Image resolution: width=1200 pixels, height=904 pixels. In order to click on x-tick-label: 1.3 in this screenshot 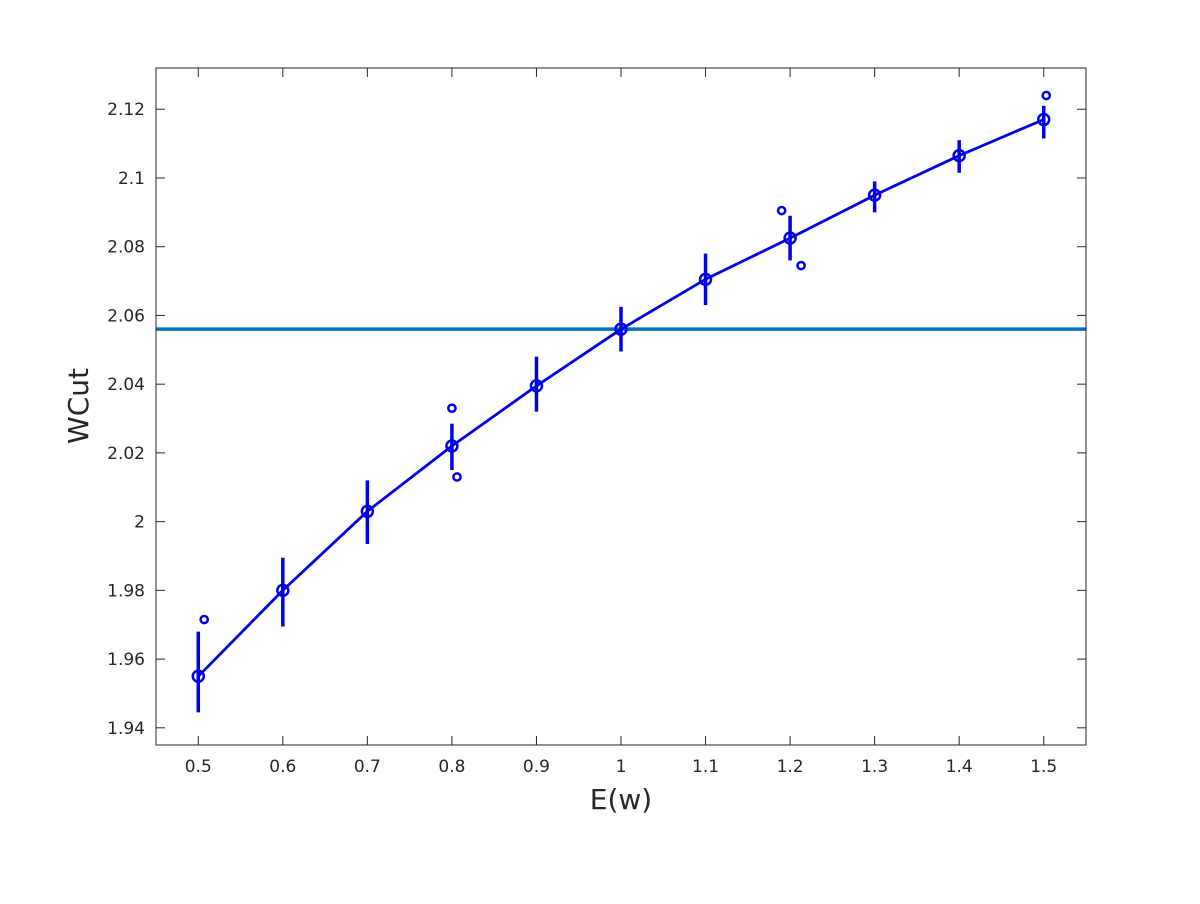, I will do `click(874, 767)`.